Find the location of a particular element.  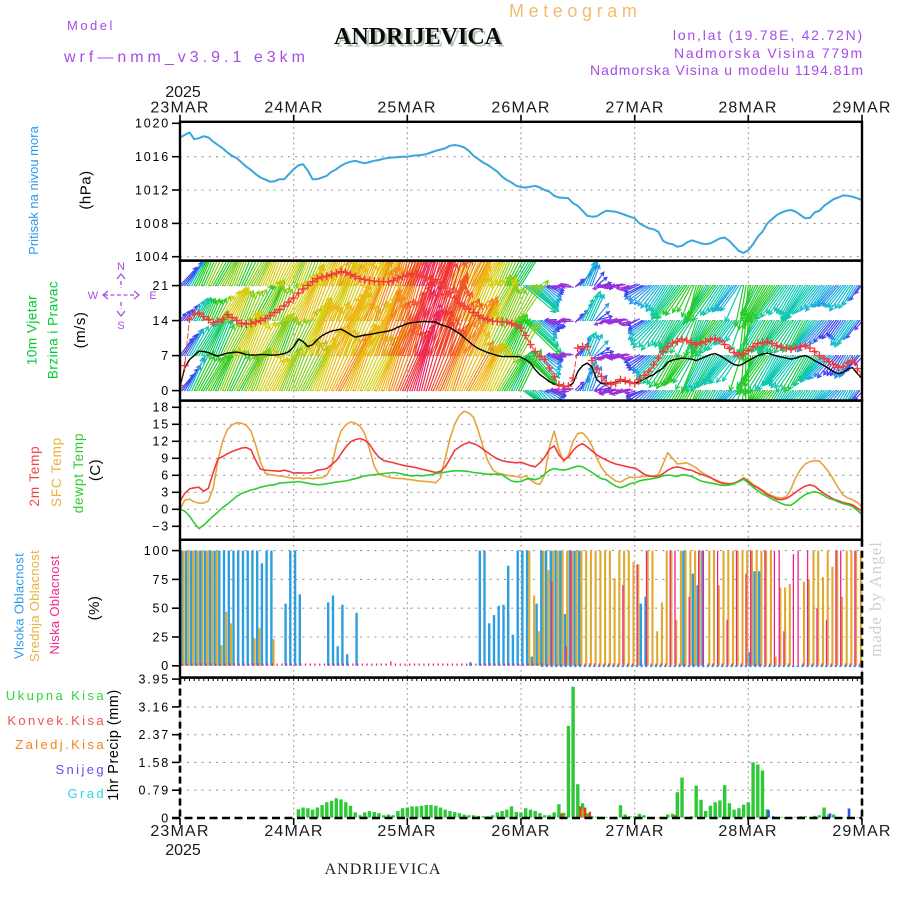

svg-text: Konvek.Kisa is located at coordinates (56, 720).